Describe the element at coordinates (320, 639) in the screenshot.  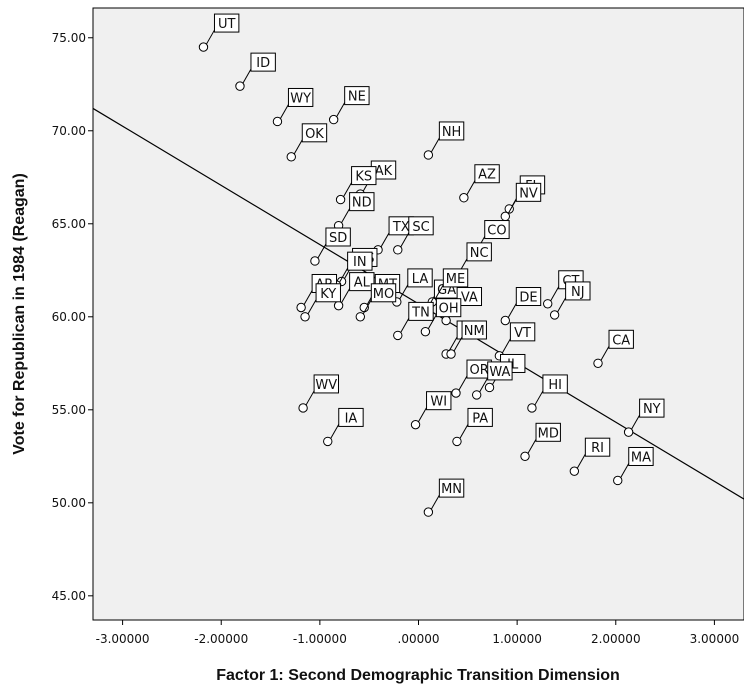
I see `x-tick-label: -1.00000` at that location.